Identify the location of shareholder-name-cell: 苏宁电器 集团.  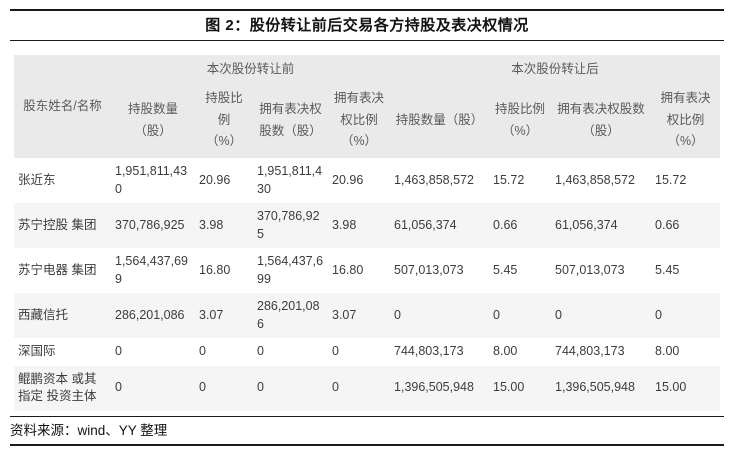
(57, 269).